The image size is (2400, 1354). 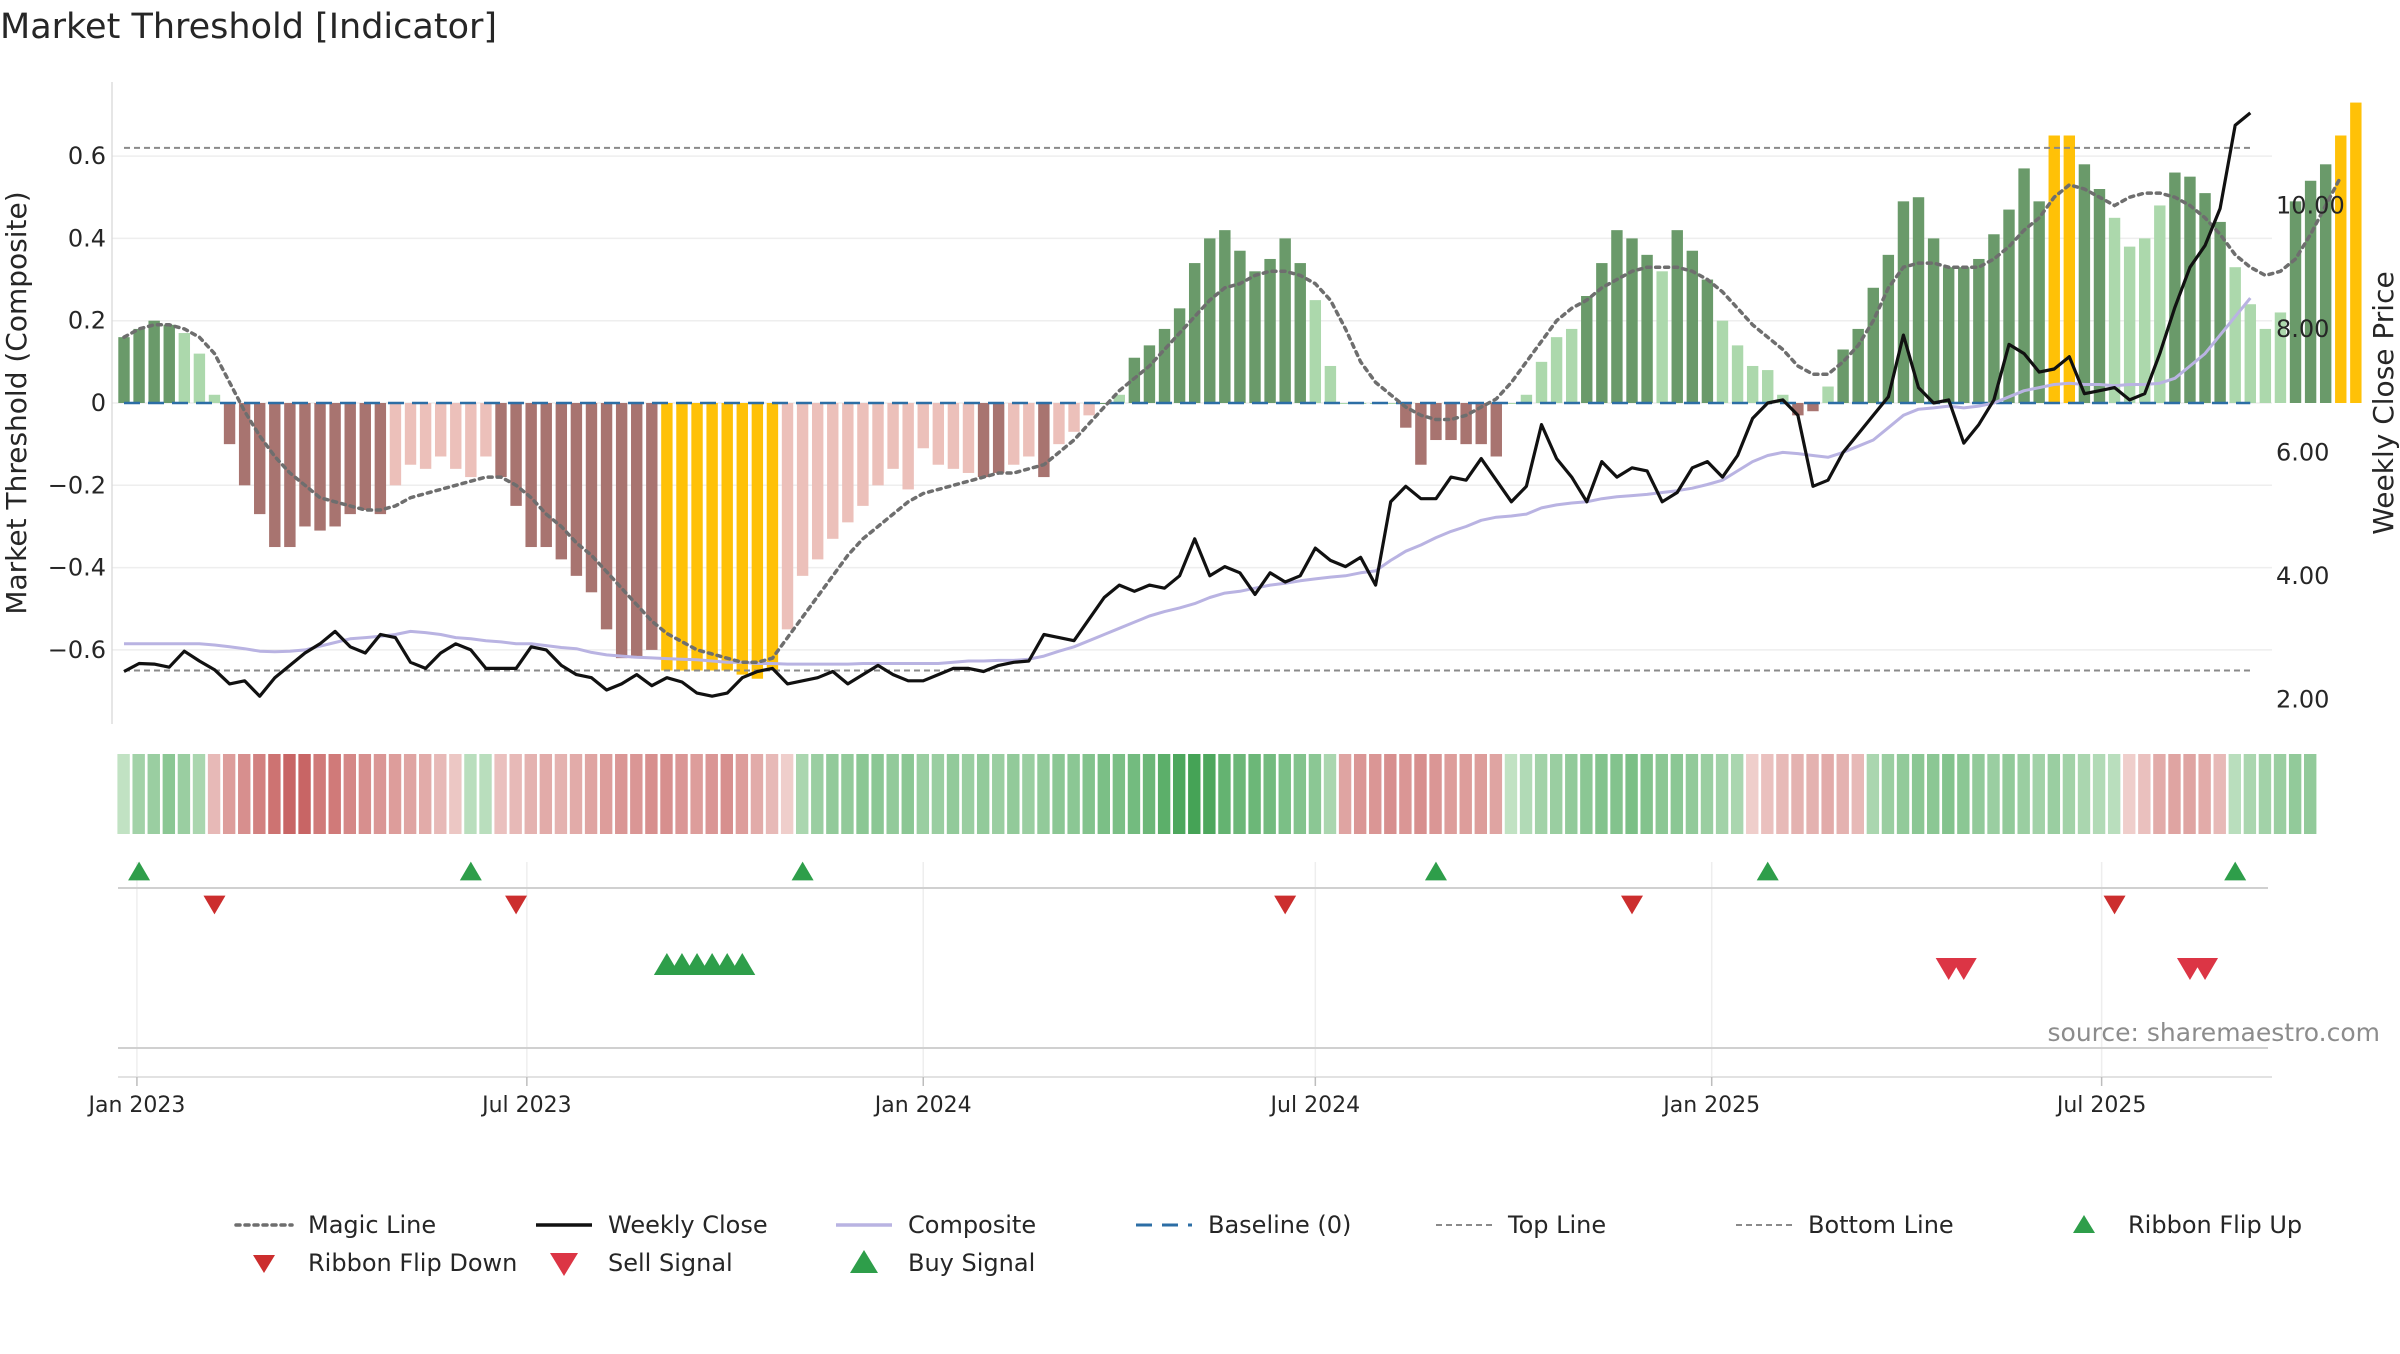 What do you see at coordinates (742, 964) in the screenshot?
I see `buy-signal-marker` at bounding box center [742, 964].